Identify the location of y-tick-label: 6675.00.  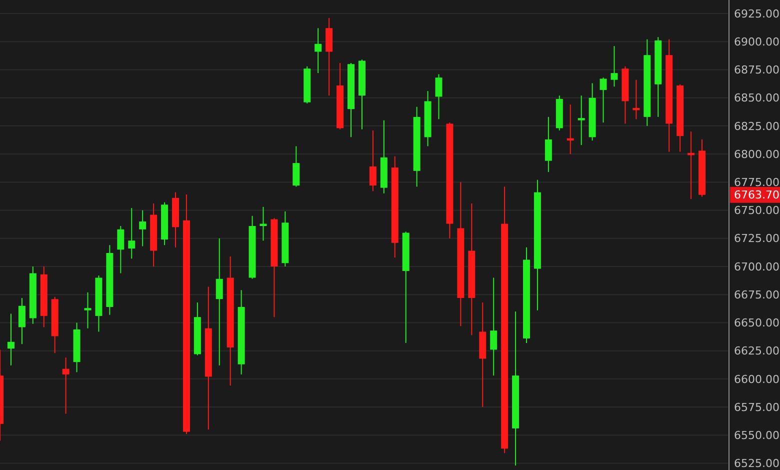
(757, 295).